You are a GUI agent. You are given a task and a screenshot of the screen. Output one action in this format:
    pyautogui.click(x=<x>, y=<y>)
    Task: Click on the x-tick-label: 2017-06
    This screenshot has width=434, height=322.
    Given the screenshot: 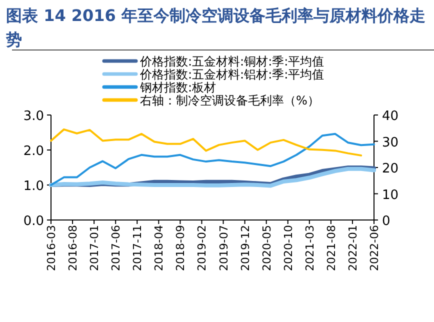 What is the action you would take?
    pyautogui.click(x=116, y=248)
    